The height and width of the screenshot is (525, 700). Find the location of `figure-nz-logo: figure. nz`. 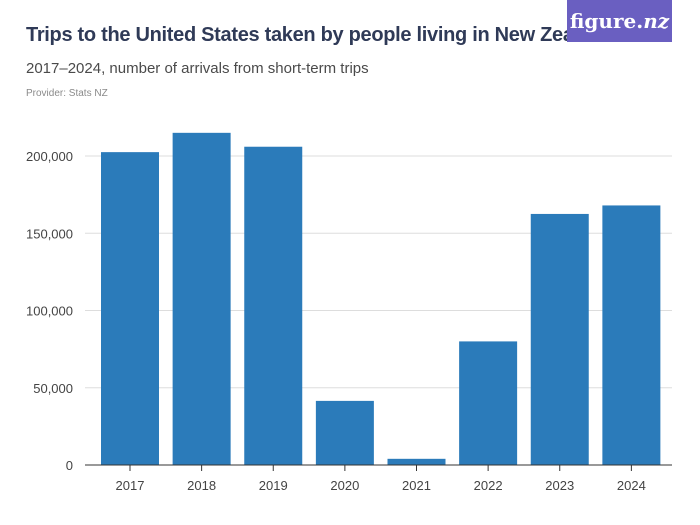

figure-nz-logo: figure. nz is located at coordinates (619, 21).